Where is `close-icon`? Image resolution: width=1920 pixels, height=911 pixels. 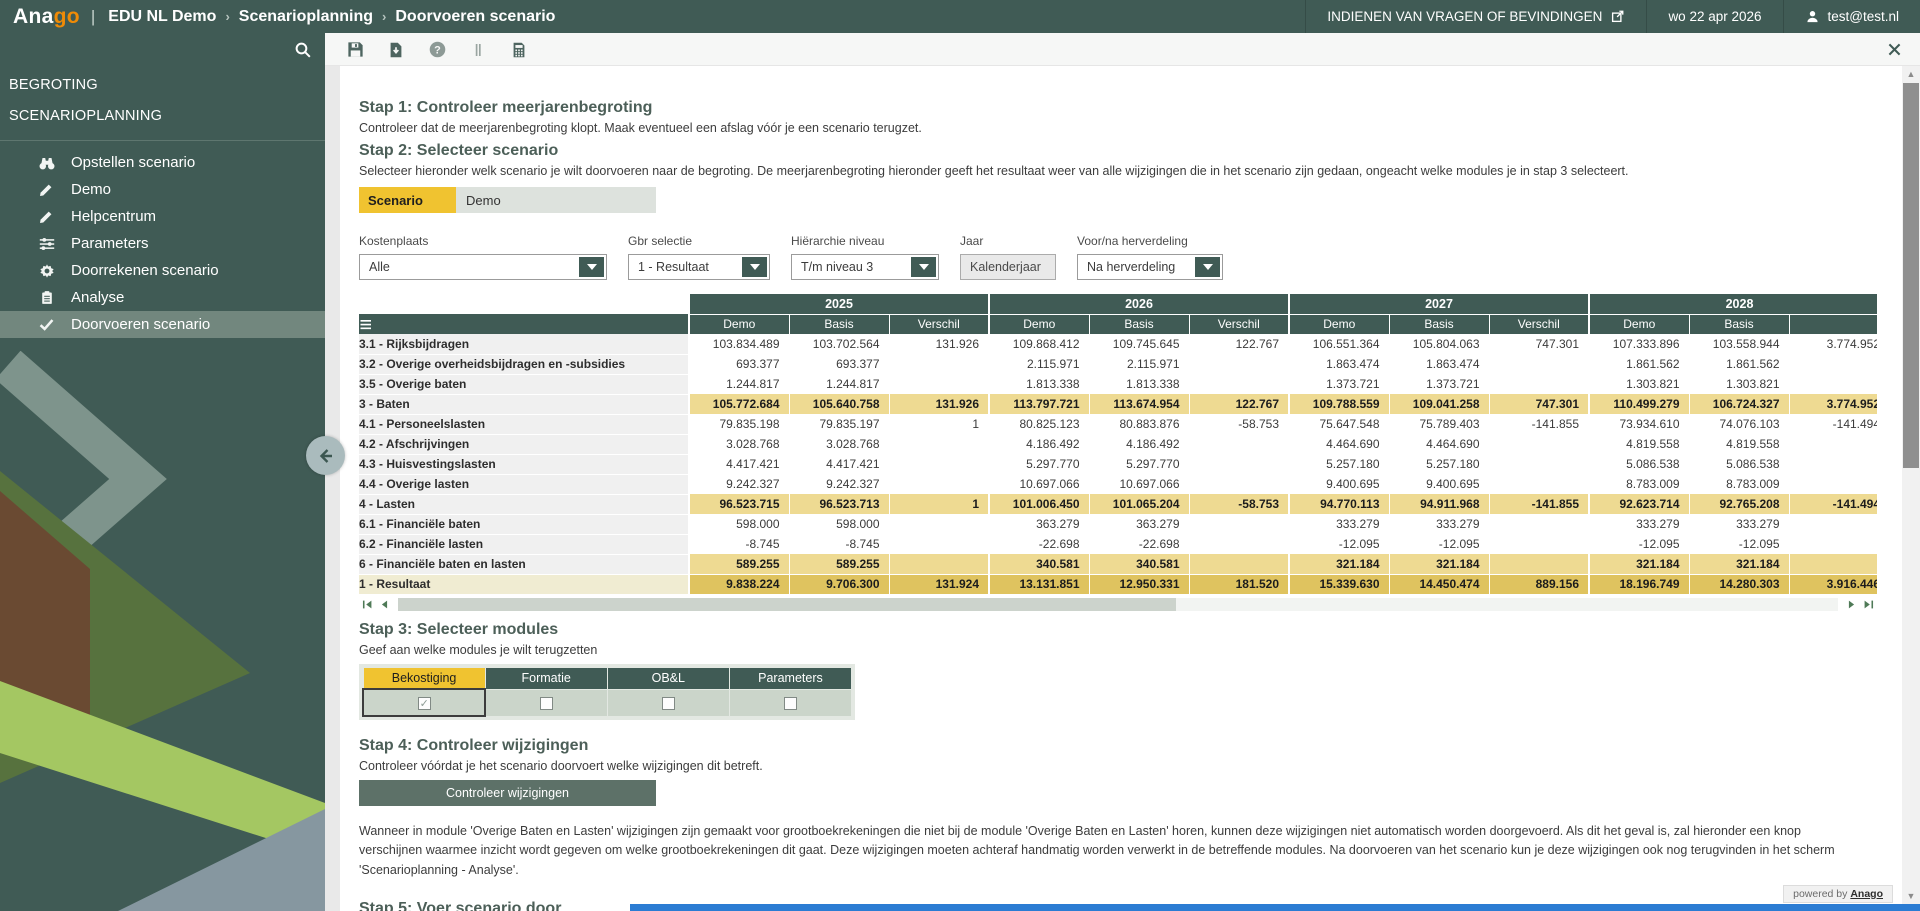
close-icon is located at coordinates (1894, 49).